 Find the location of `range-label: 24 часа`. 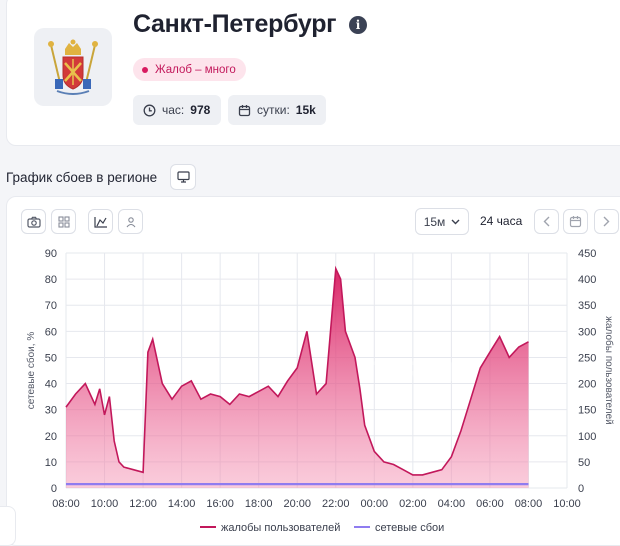

range-label: 24 часа is located at coordinates (501, 221).